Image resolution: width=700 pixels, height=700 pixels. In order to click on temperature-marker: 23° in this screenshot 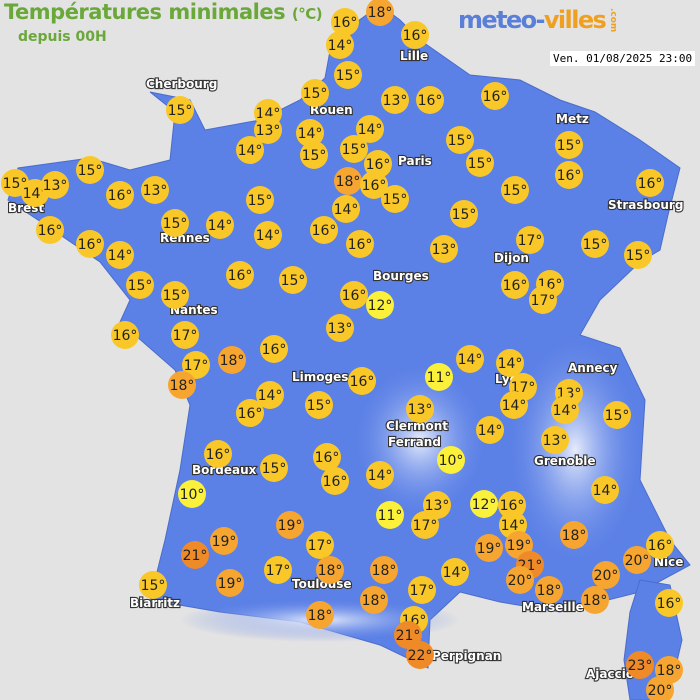, I will do `click(640, 665)`.